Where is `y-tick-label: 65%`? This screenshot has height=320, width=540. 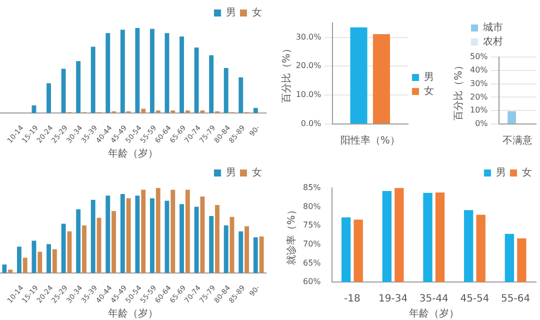 y-tick-label: 65% is located at coordinates (312, 263).